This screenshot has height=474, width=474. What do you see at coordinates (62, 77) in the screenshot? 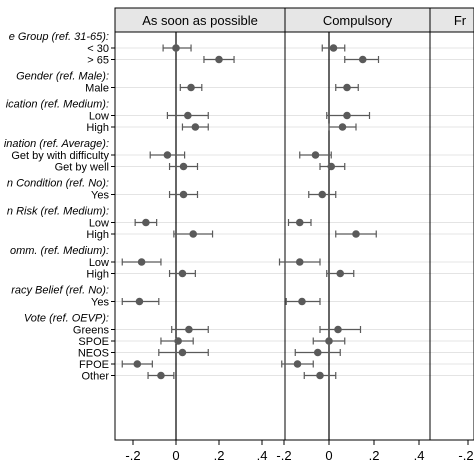
I see `group-label: Gender (ref. Male):` at bounding box center [62, 77].